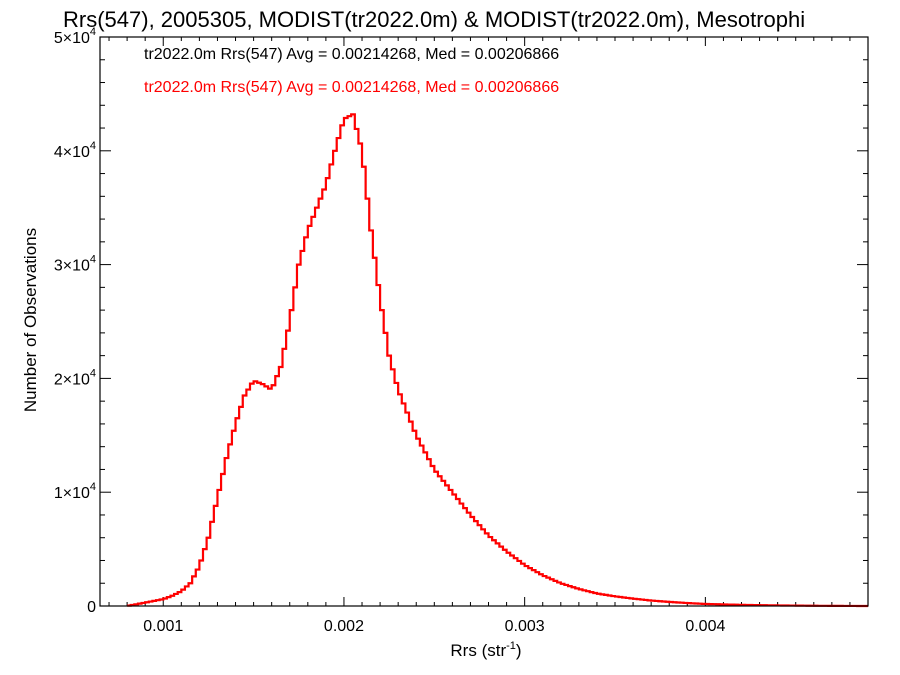 This screenshot has height=675, width=900. Describe the element at coordinates (163, 626) in the screenshot. I see `x-tick-label: 0.001` at that location.